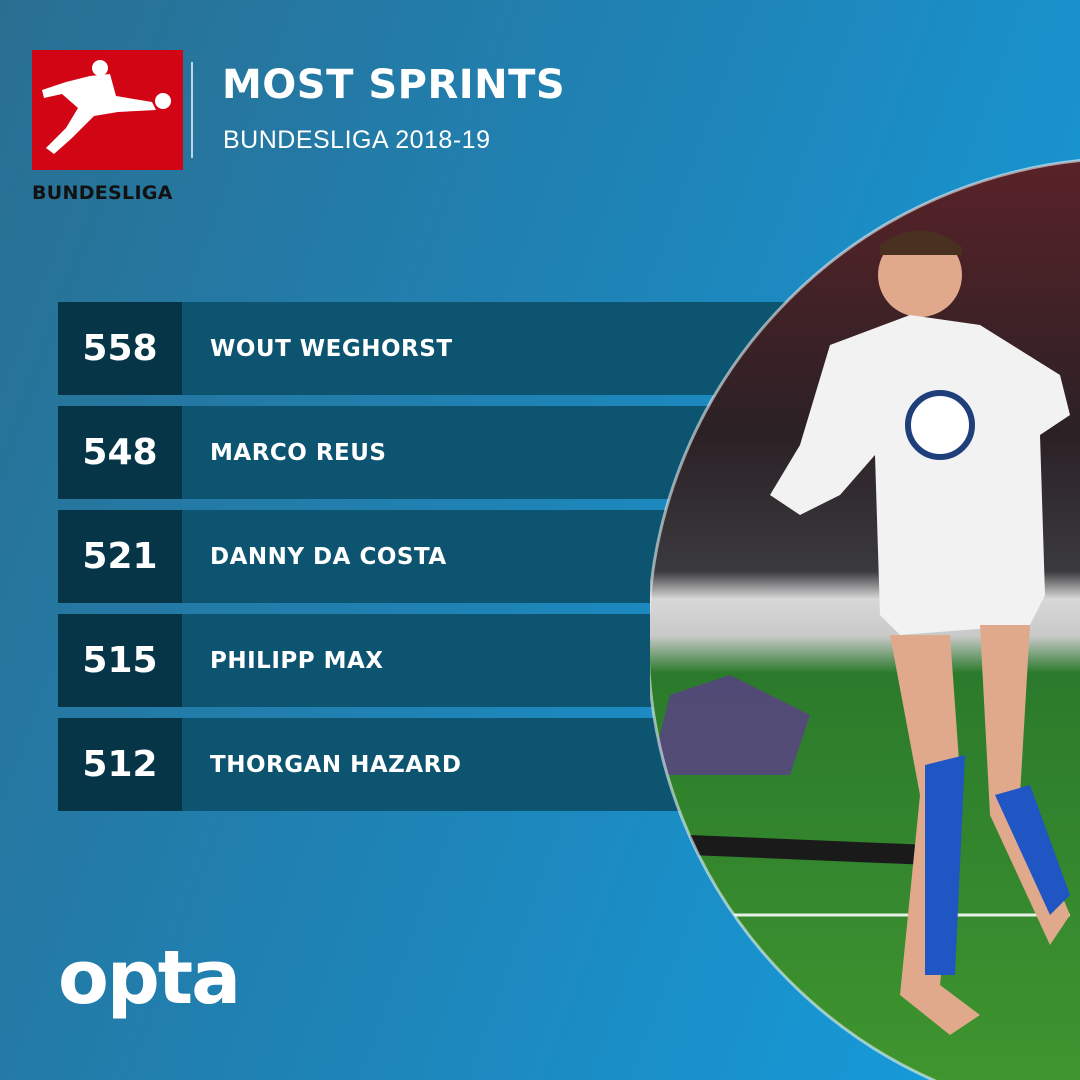 The height and width of the screenshot is (1080, 1080). What do you see at coordinates (120, 348) in the screenshot?
I see `sprint-count: 558` at bounding box center [120, 348].